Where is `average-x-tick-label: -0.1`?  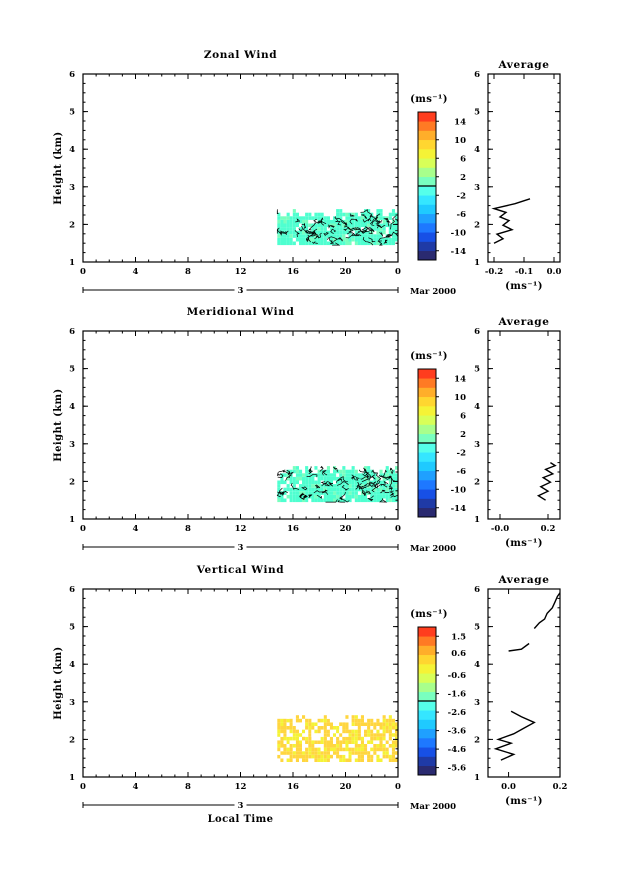
average-x-tick-label: -0.1 is located at coordinates (524, 272).